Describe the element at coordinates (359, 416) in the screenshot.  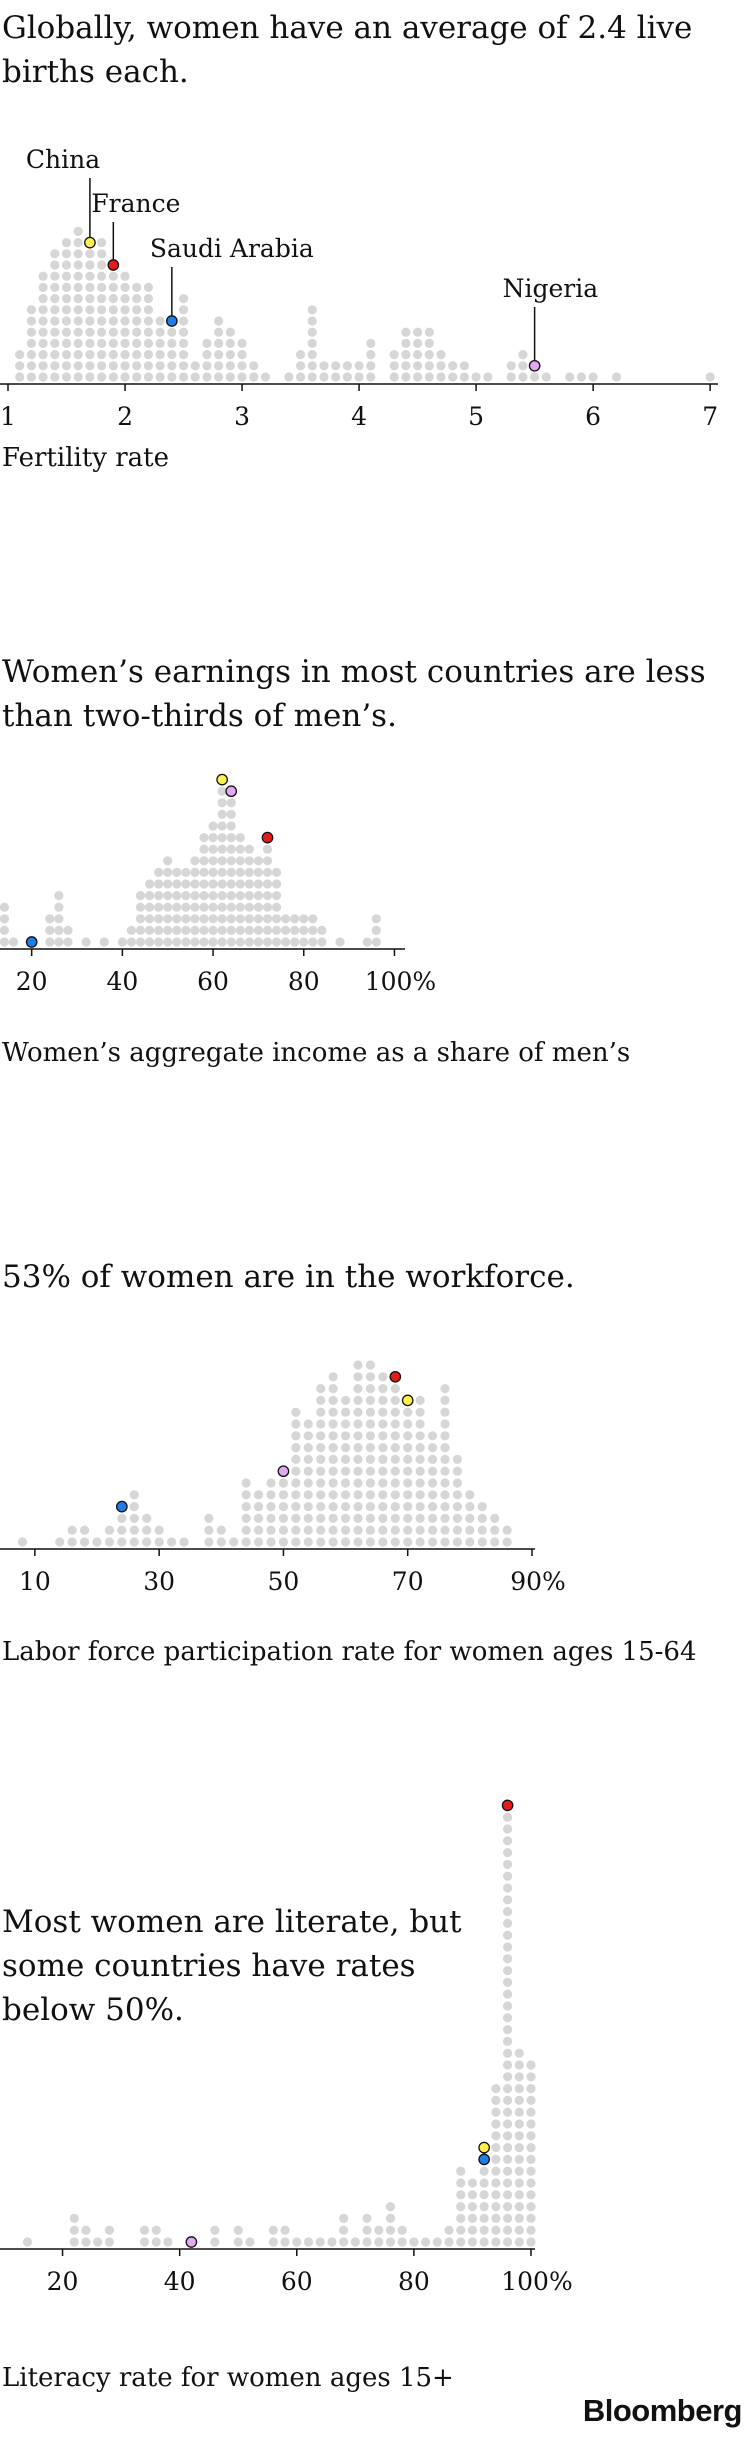
I see `x-tick-label: 4` at that location.